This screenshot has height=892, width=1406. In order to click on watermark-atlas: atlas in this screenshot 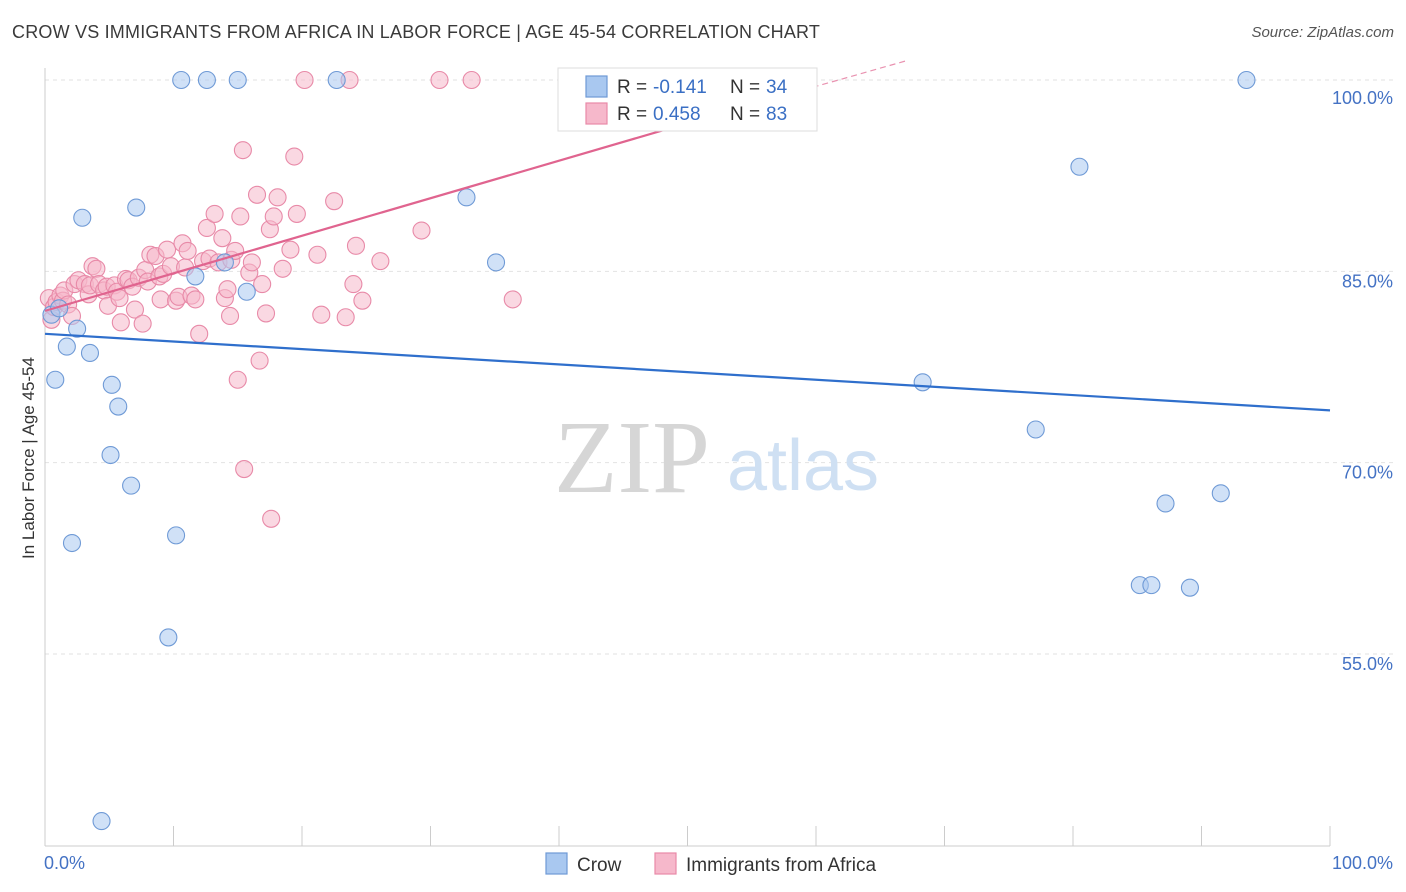, I will do `click(803, 466)`.